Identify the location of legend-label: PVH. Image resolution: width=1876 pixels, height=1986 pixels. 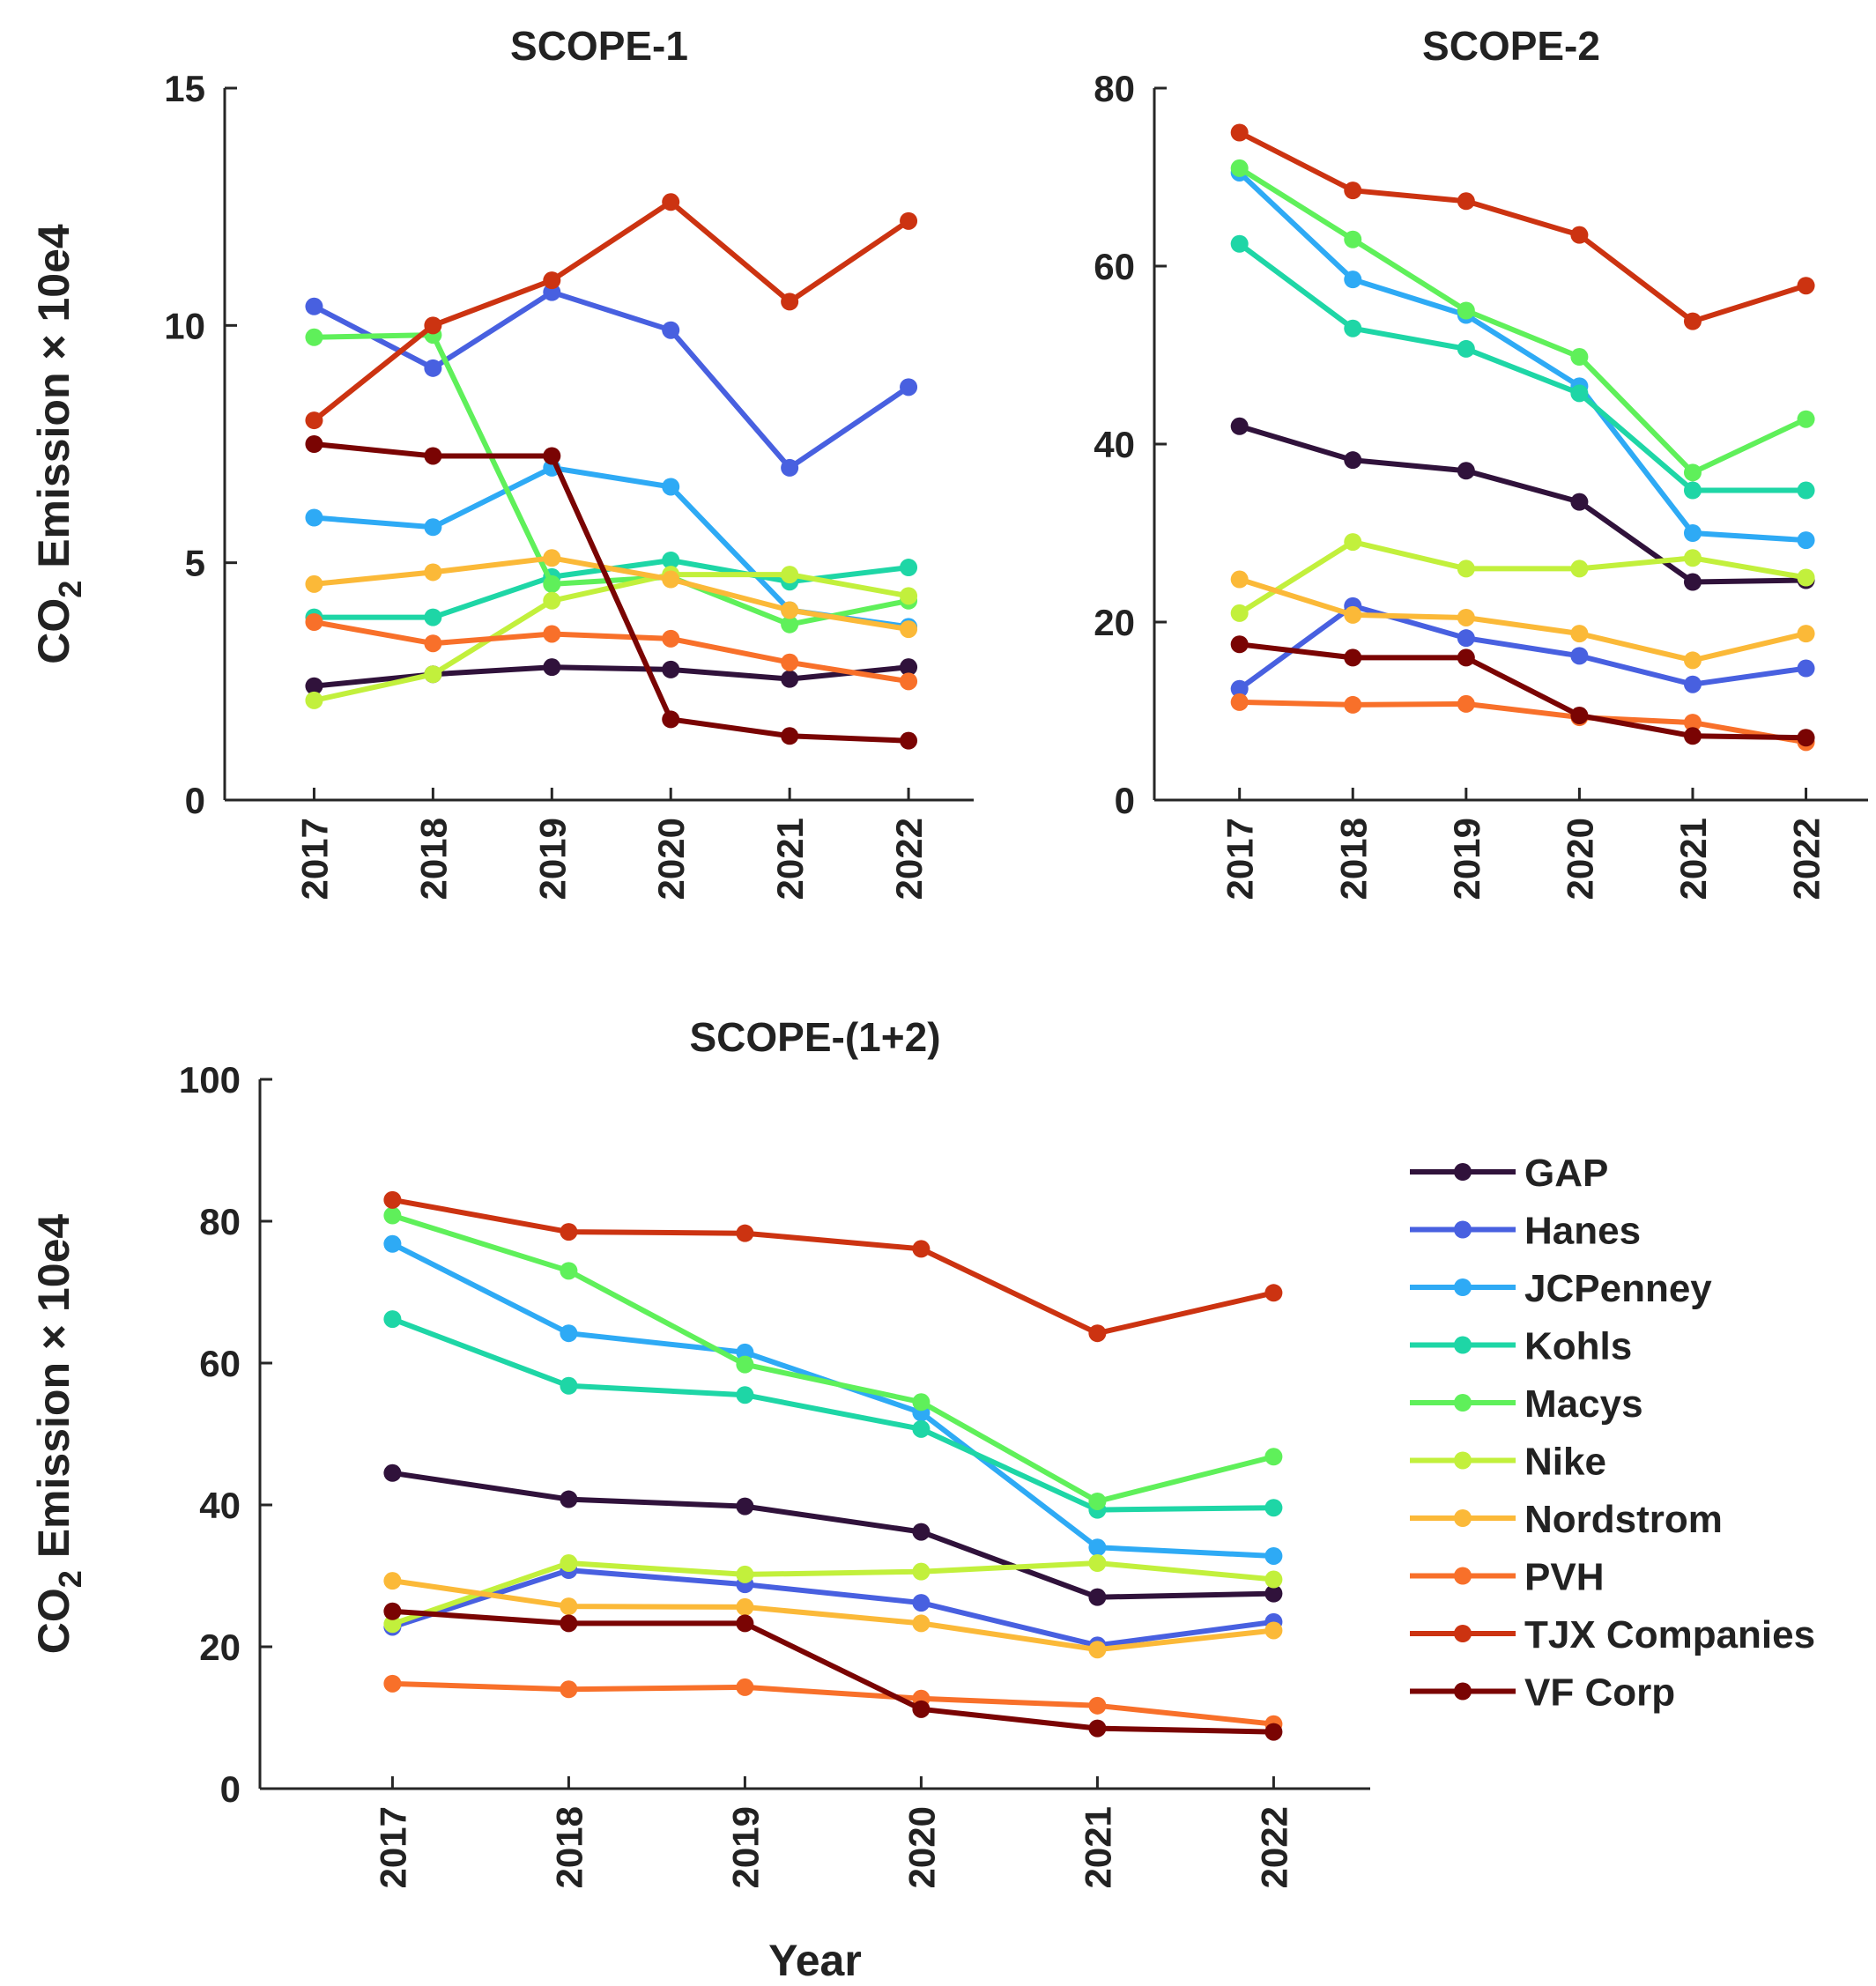
(1564, 1577).